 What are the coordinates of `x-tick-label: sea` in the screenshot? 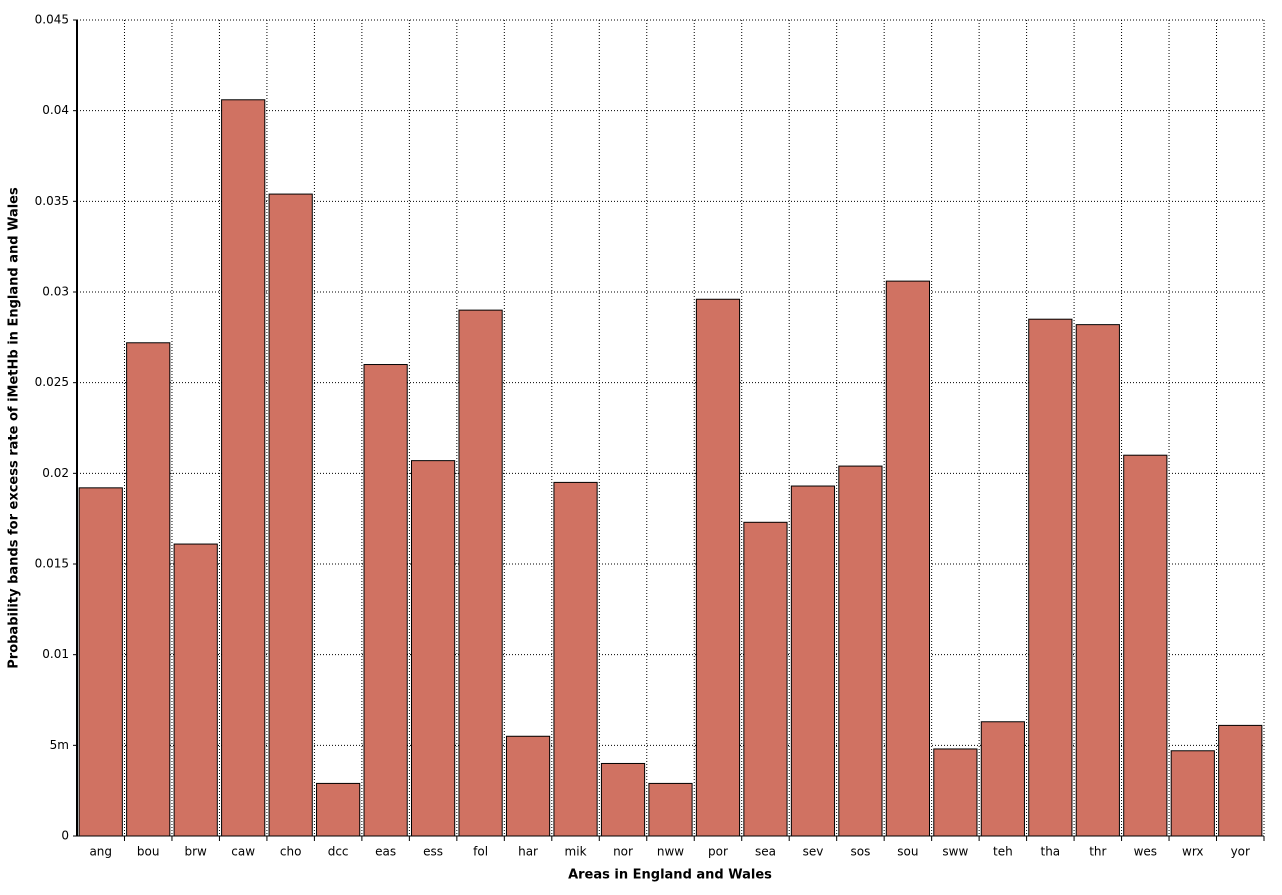 It's located at (765, 852).